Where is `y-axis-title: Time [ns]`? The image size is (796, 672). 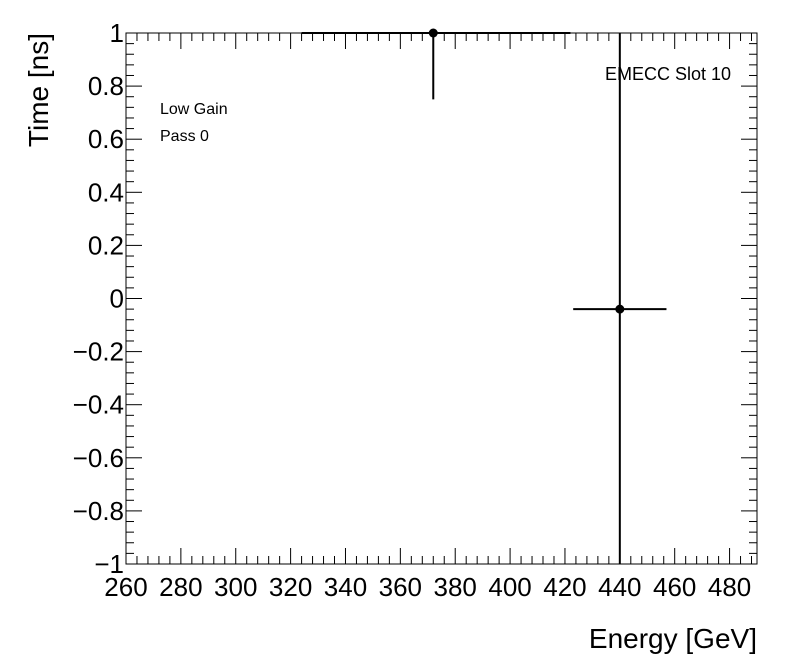
y-axis-title: Time [ns] is located at coordinates (38, 90).